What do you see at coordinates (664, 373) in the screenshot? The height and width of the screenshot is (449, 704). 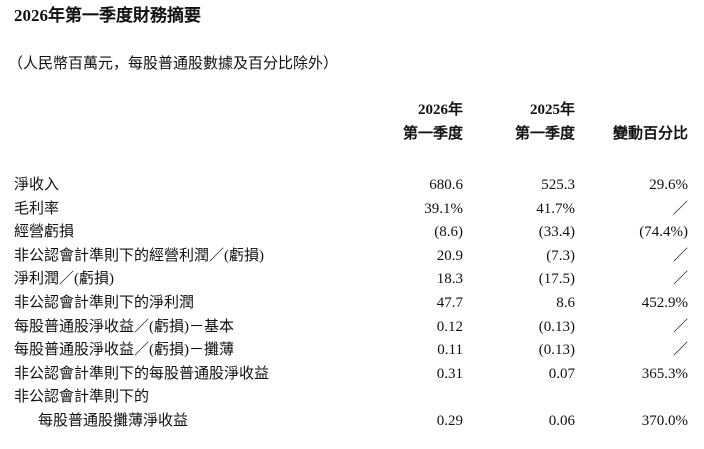 I see `cell: 365.3%` at bounding box center [664, 373].